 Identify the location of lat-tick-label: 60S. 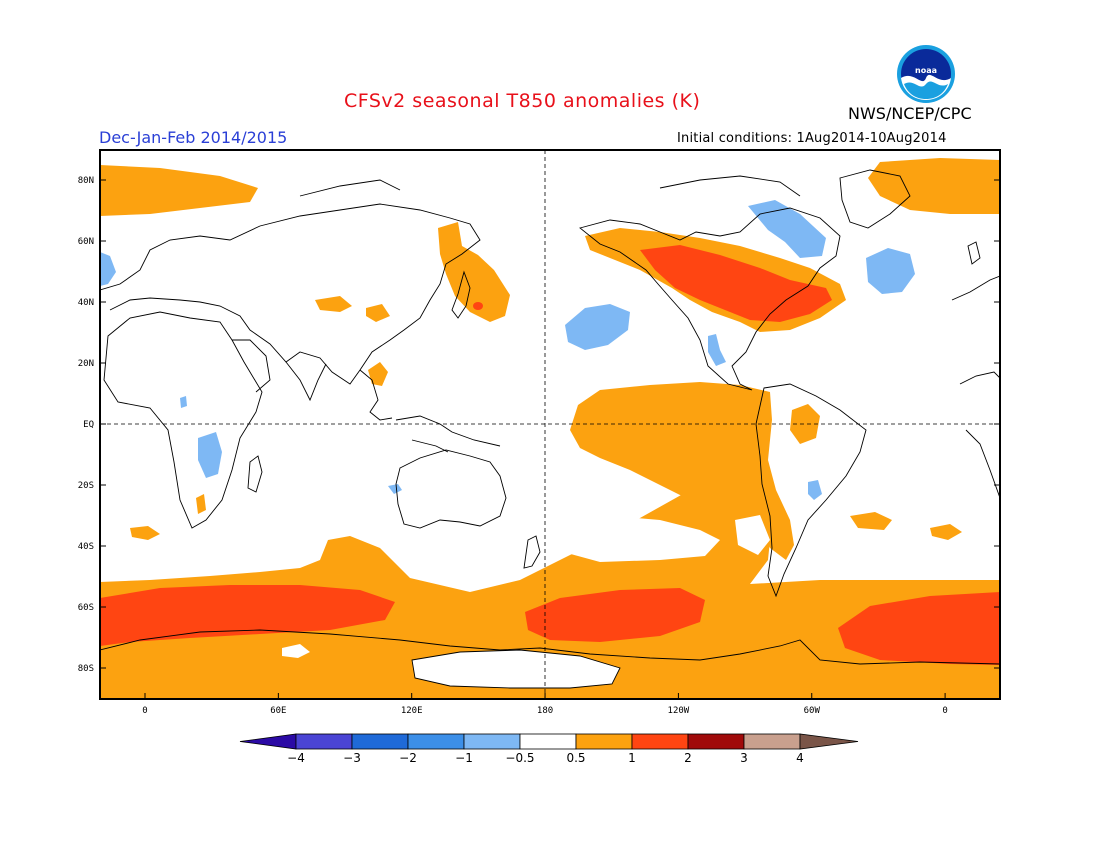
(86, 608).